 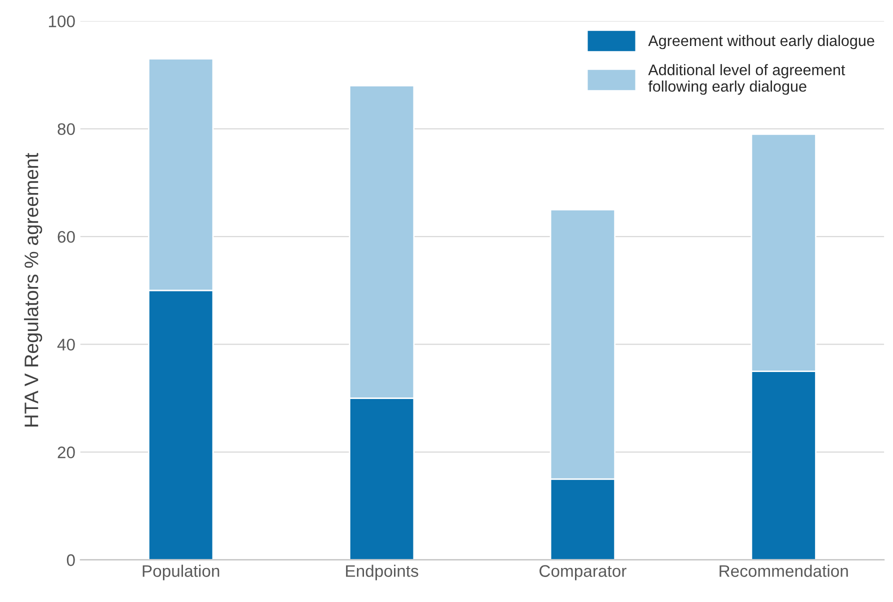 I want to click on x-tick-label: Population, so click(x=181, y=572).